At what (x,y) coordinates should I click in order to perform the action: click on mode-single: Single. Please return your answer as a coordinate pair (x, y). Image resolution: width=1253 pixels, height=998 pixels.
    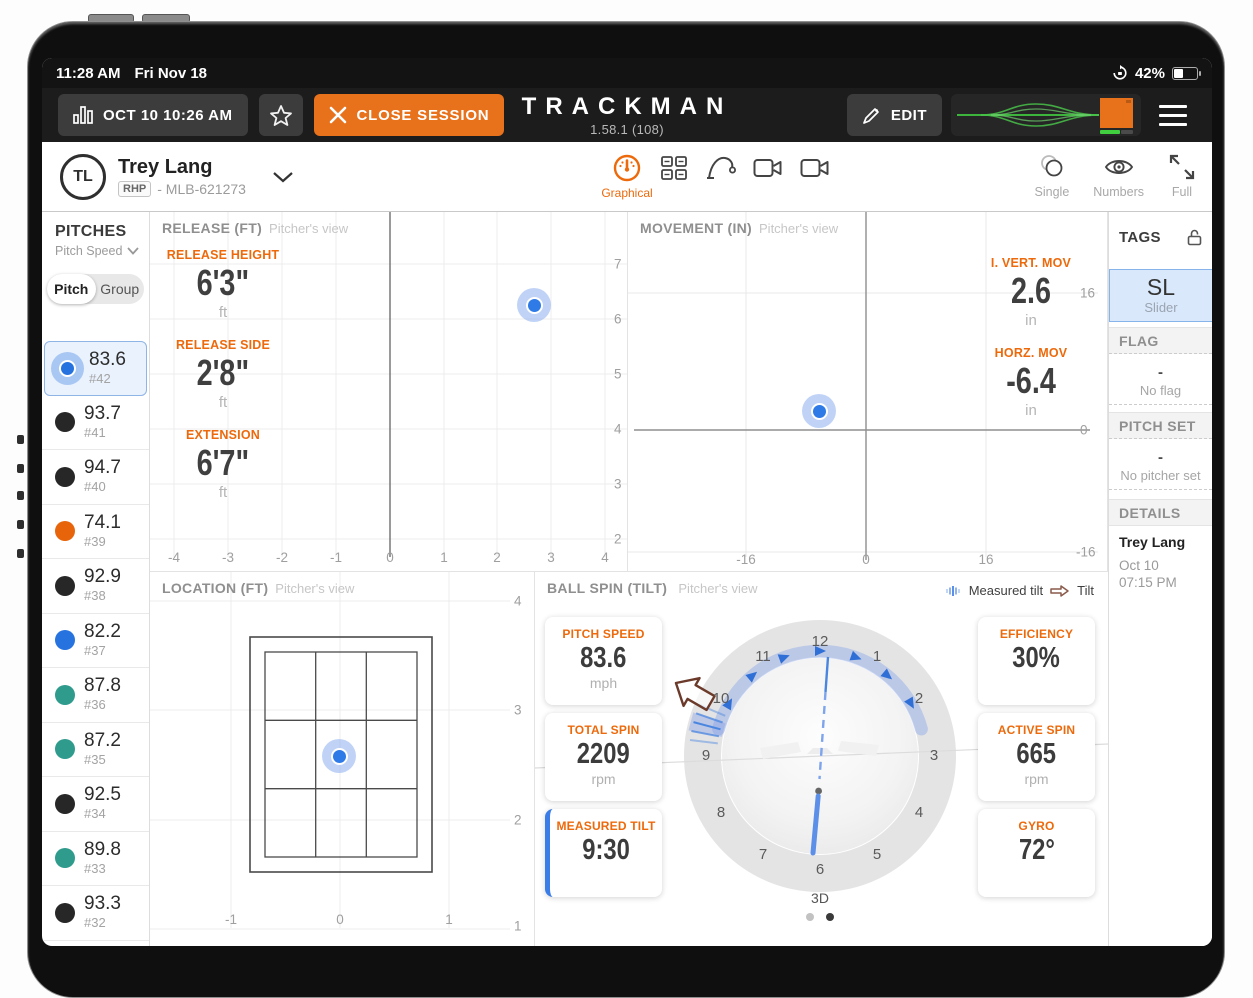
    Looking at the image, I should click on (1052, 175).